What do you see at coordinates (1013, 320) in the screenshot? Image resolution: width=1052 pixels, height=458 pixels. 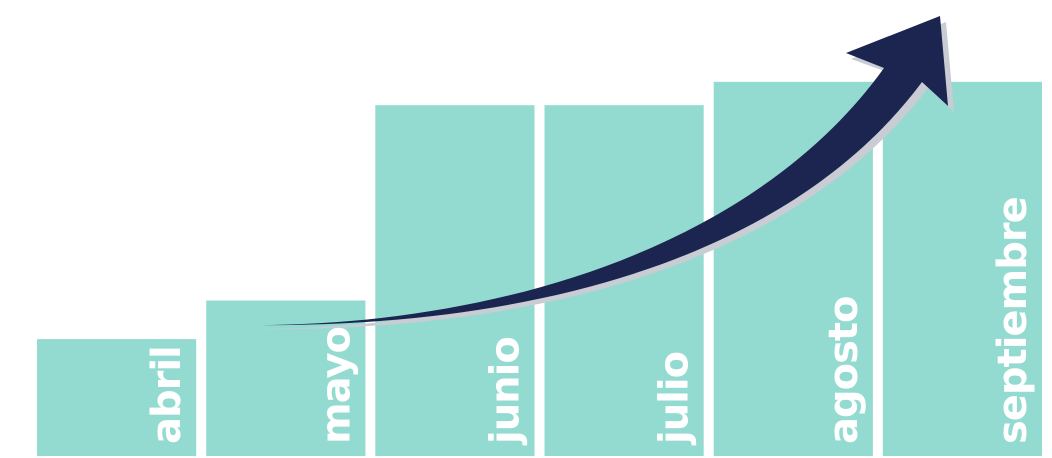 I see `bar-label-septiembre: septiembre` at bounding box center [1013, 320].